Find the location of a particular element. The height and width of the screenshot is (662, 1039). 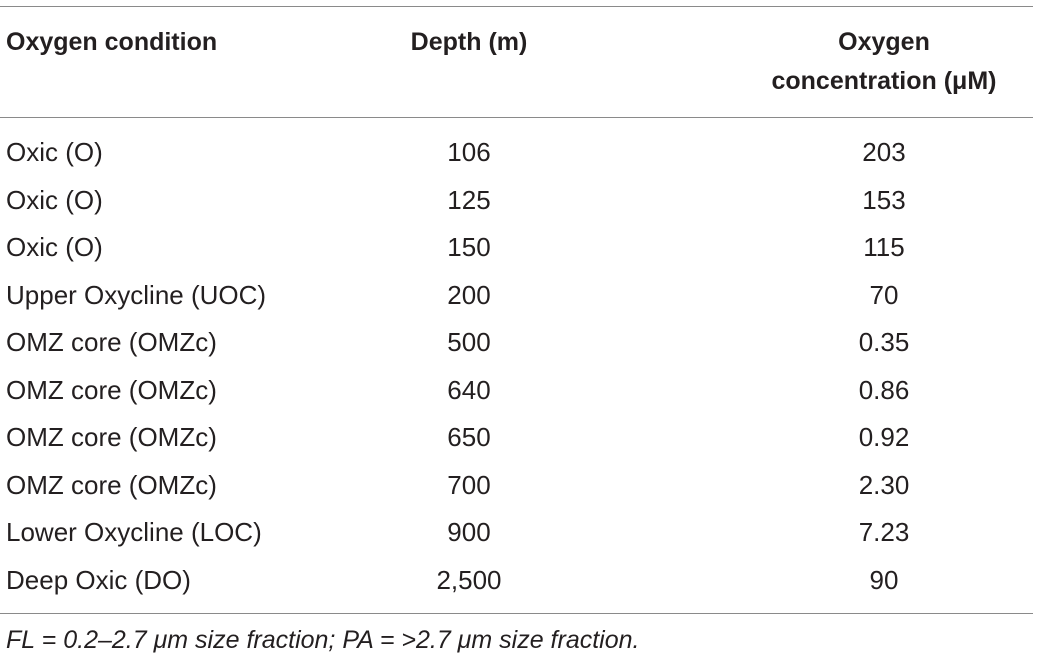

cell-depth: 200 is located at coordinates (469, 295).